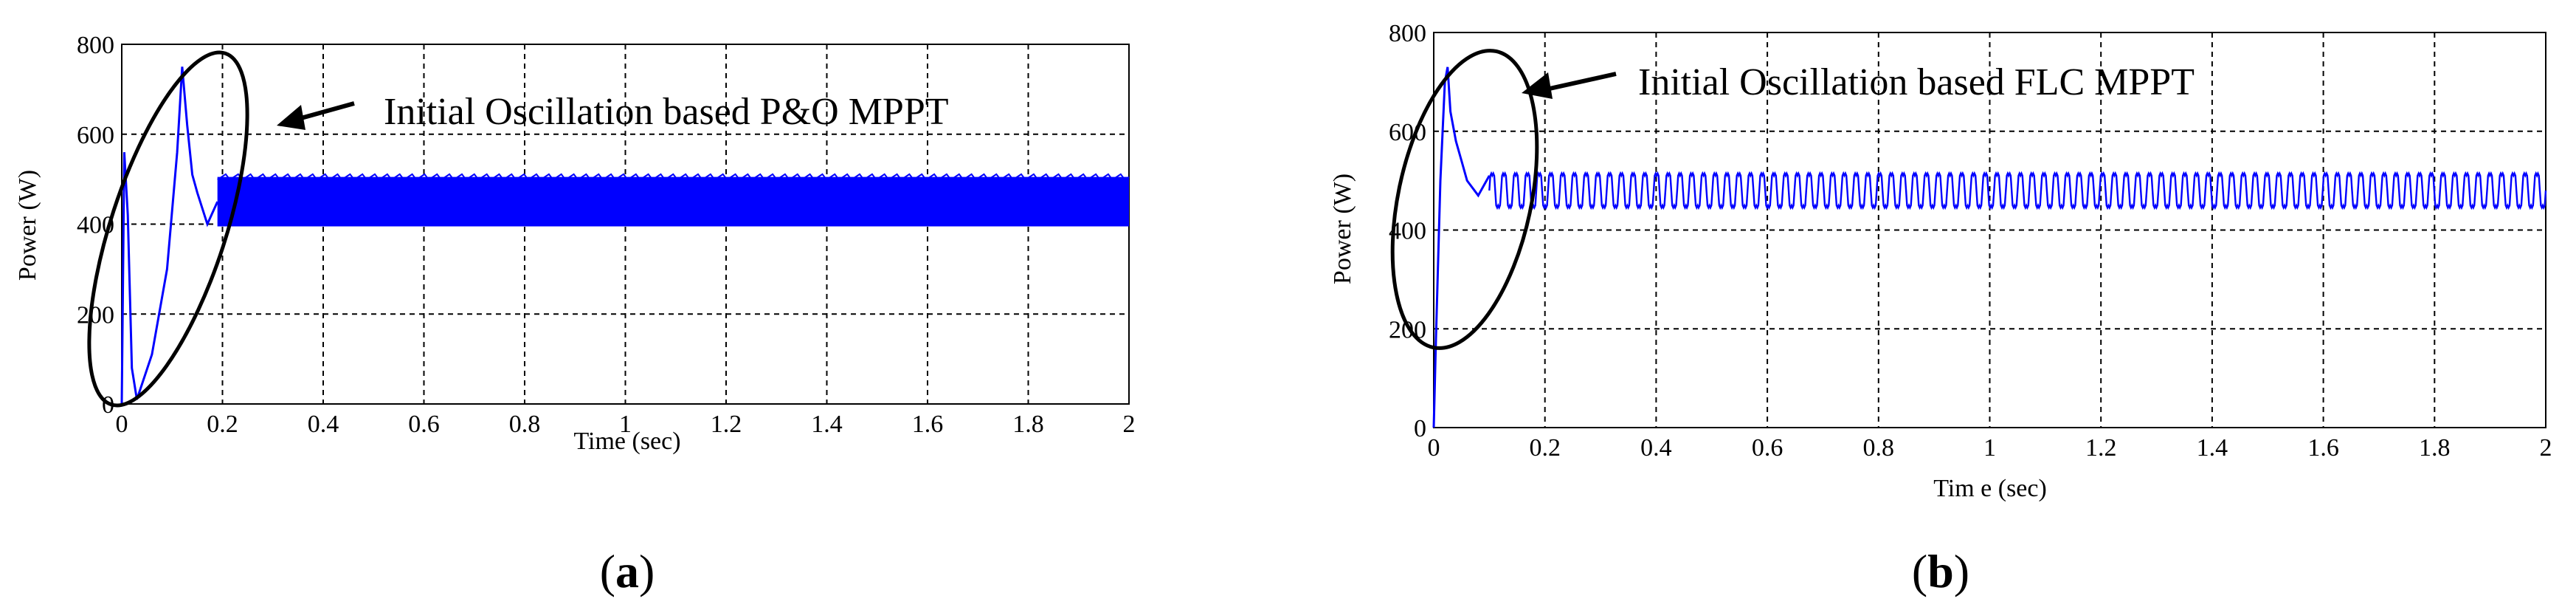 Image resolution: width=2576 pixels, height=610 pixels. Describe the element at coordinates (673, 202) in the screenshot. I see `a-steady-oscillation-band` at that location.